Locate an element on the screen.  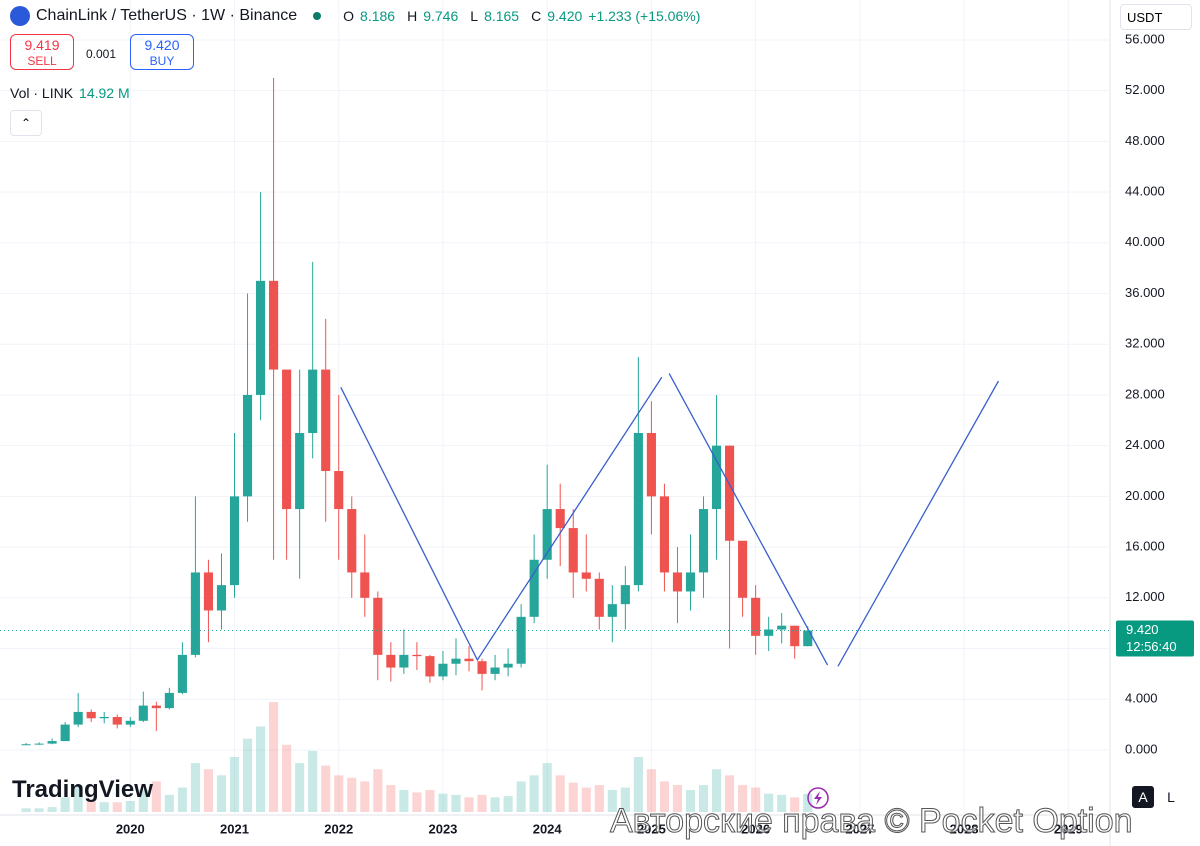
symbol: ChainLink / TetherUS · 1W · Binance is located at coordinates (167, 15).